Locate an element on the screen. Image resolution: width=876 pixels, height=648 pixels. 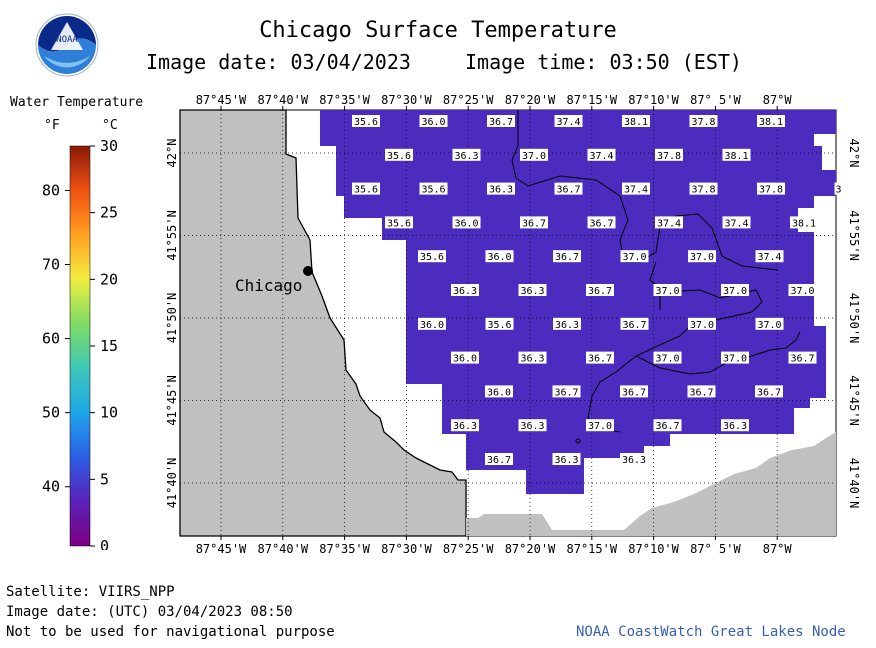
land-indiana is located at coordinates (651, 484).